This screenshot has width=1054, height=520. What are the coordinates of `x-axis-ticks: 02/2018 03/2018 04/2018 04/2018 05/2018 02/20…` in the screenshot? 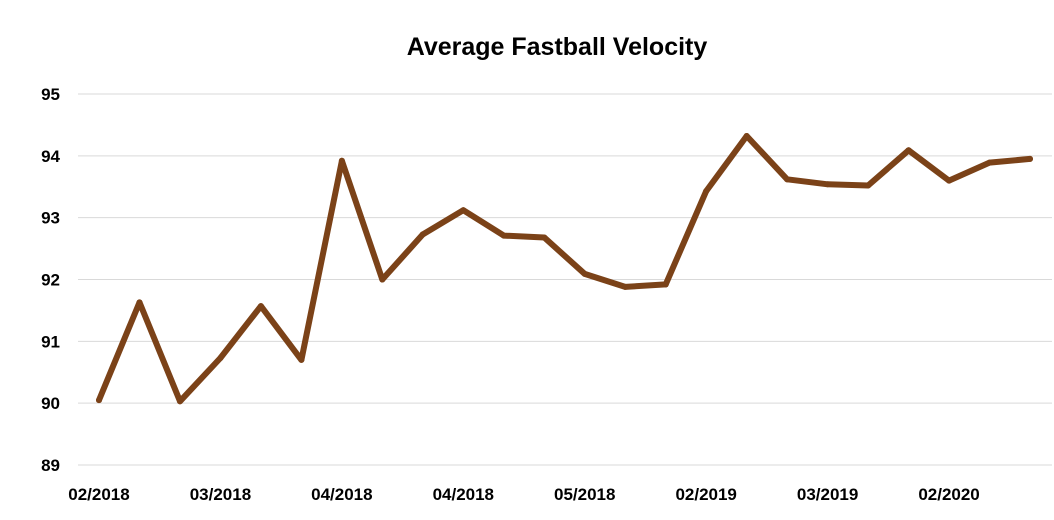 It's located at (523, 494).